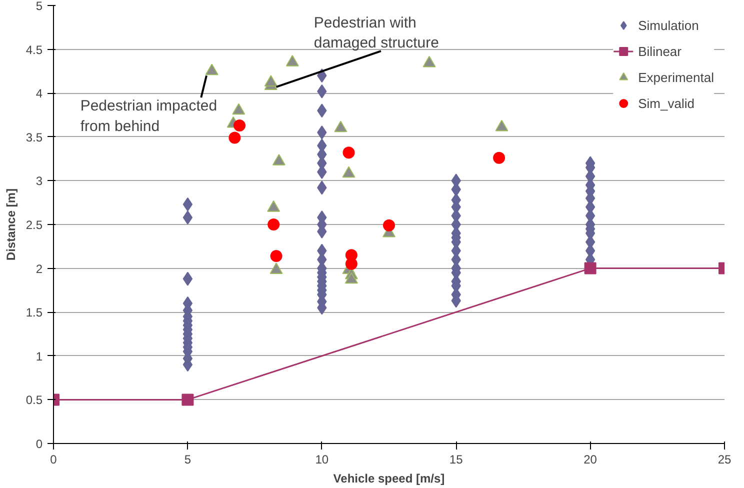 The height and width of the screenshot is (488, 744). Describe the element at coordinates (39, 269) in the screenshot. I see `y-tick-label: 2` at that location.